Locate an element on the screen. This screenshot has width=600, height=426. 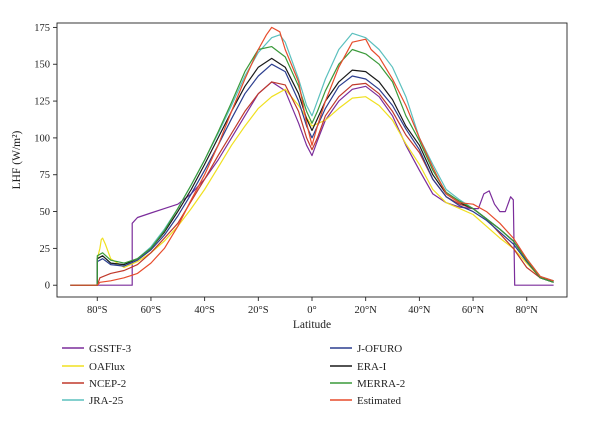
x-tick-label: 20°S is located at coordinates (258, 310).